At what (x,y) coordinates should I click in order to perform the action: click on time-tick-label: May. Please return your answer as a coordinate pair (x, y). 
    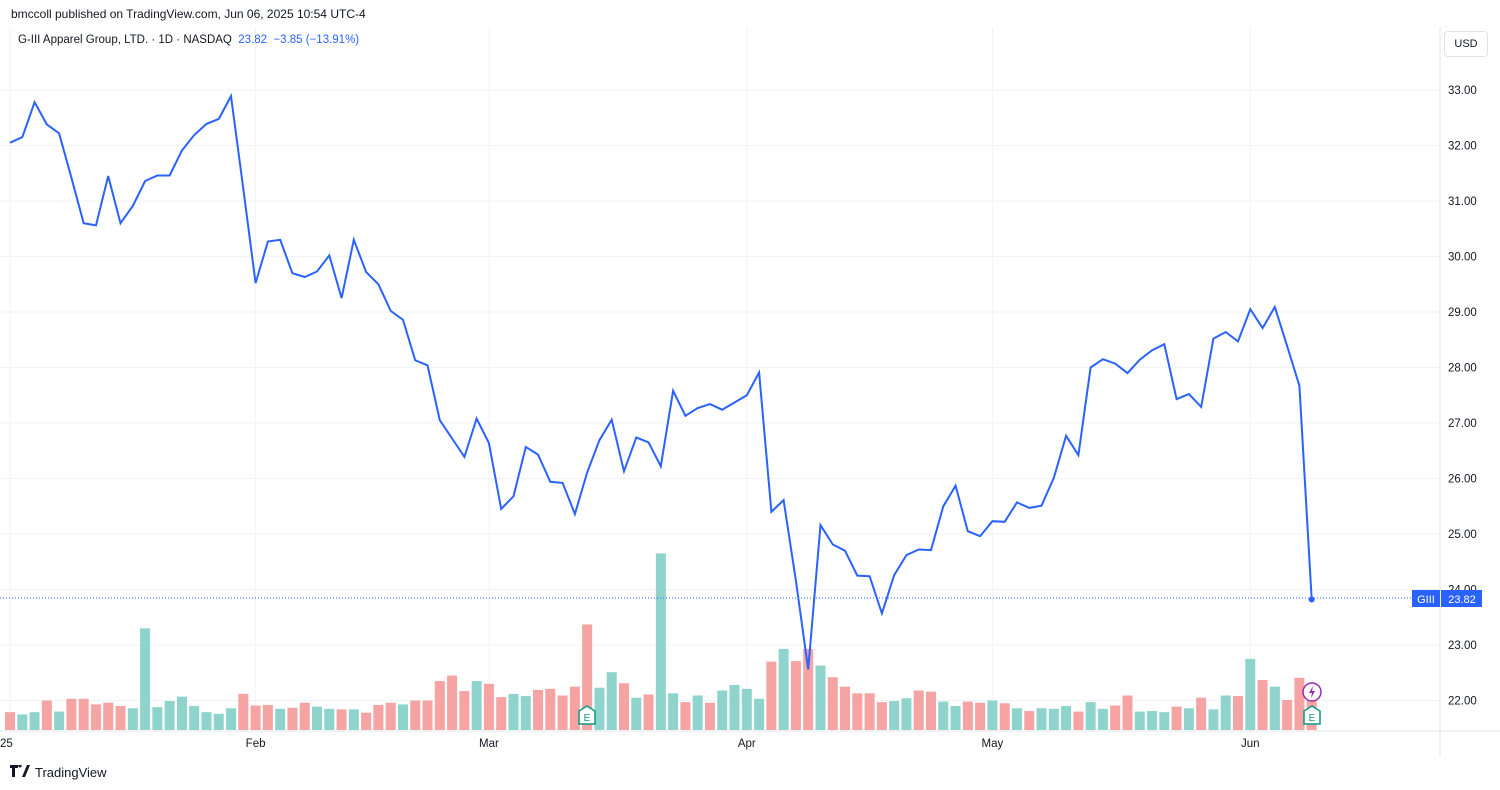
    Looking at the image, I should click on (993, 744).